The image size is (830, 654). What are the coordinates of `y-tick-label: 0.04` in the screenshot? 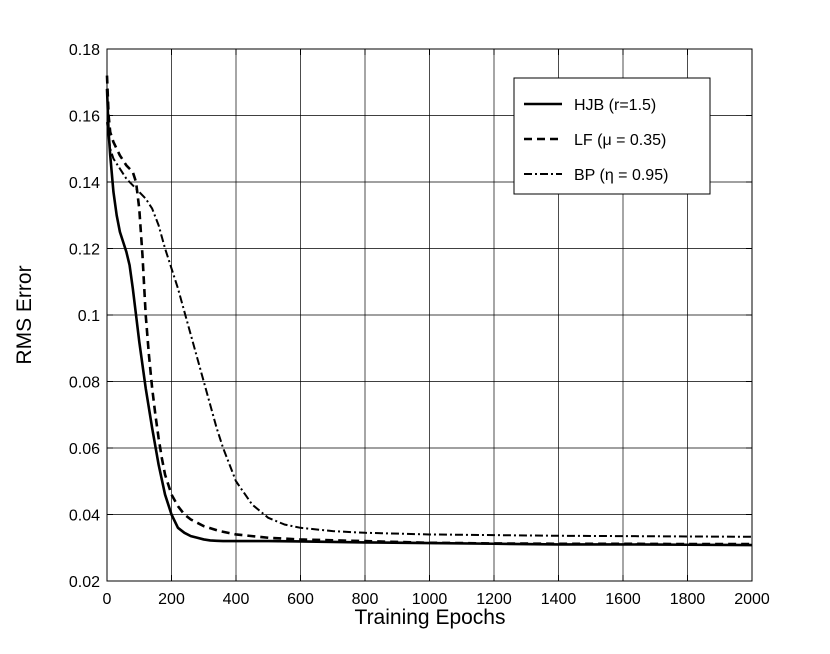 It's located at (84, 516).